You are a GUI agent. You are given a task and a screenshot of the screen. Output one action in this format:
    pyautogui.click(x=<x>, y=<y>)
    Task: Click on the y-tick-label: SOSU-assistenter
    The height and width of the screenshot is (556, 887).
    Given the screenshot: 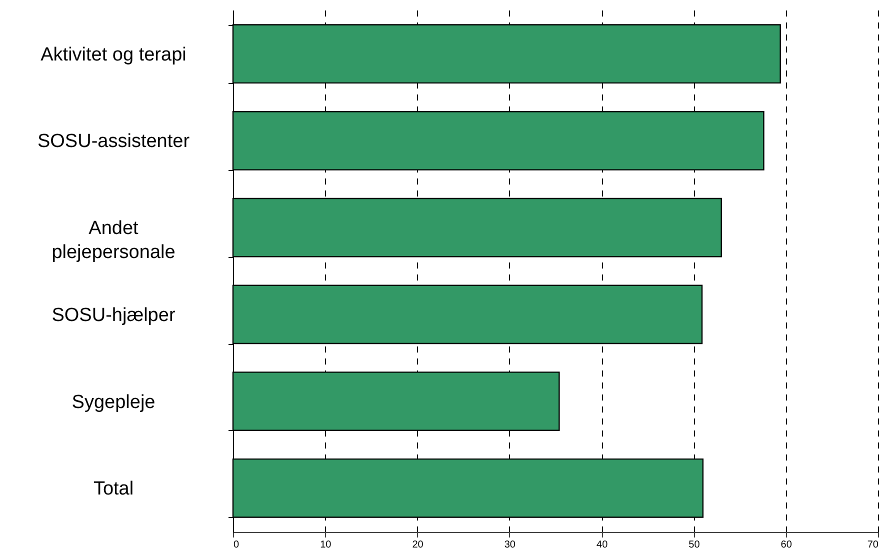 What is the action you would take?
    pyautogui.click(x=113, y=141)
    